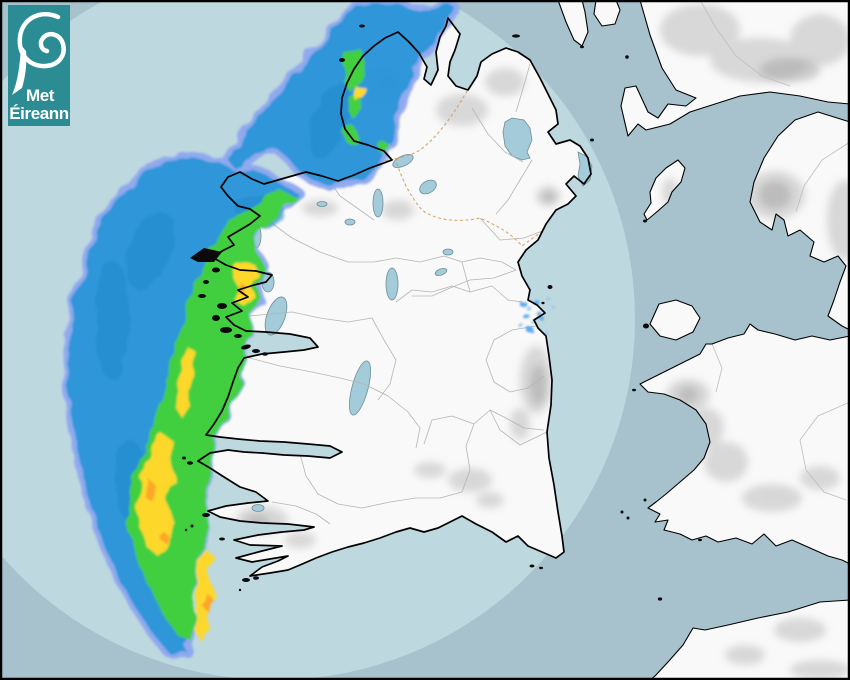 Image resolution: width=850 pixels, height=680 pixels. I want to click on lough-derravaragh, so click(441, 272).